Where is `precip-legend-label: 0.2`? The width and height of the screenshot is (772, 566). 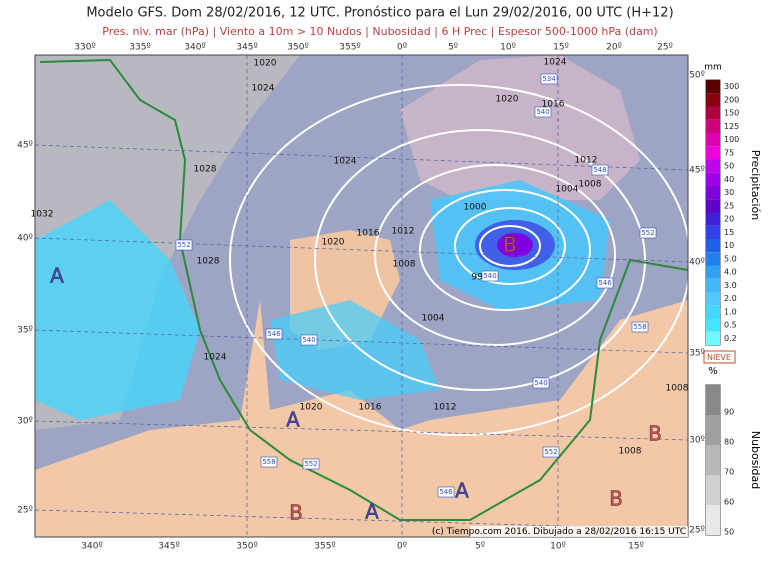 precip-legend-label: 0.2 is located at coordinates (730, 338).